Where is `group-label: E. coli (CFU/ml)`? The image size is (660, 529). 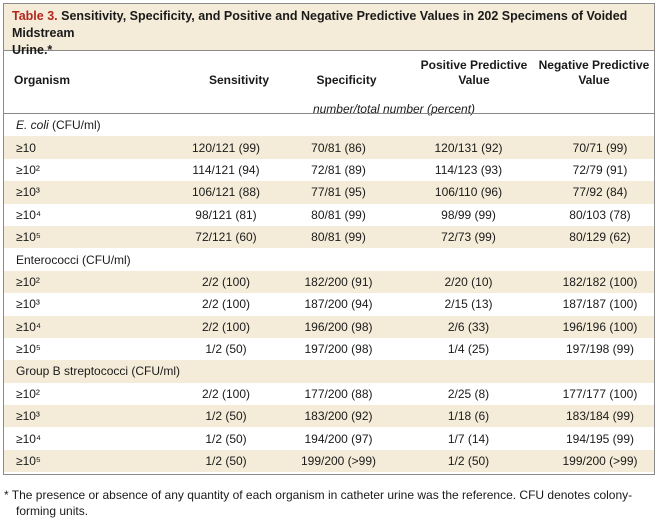 group-label: E. coli (CFU/ml) is located at coordinates (329, 125).